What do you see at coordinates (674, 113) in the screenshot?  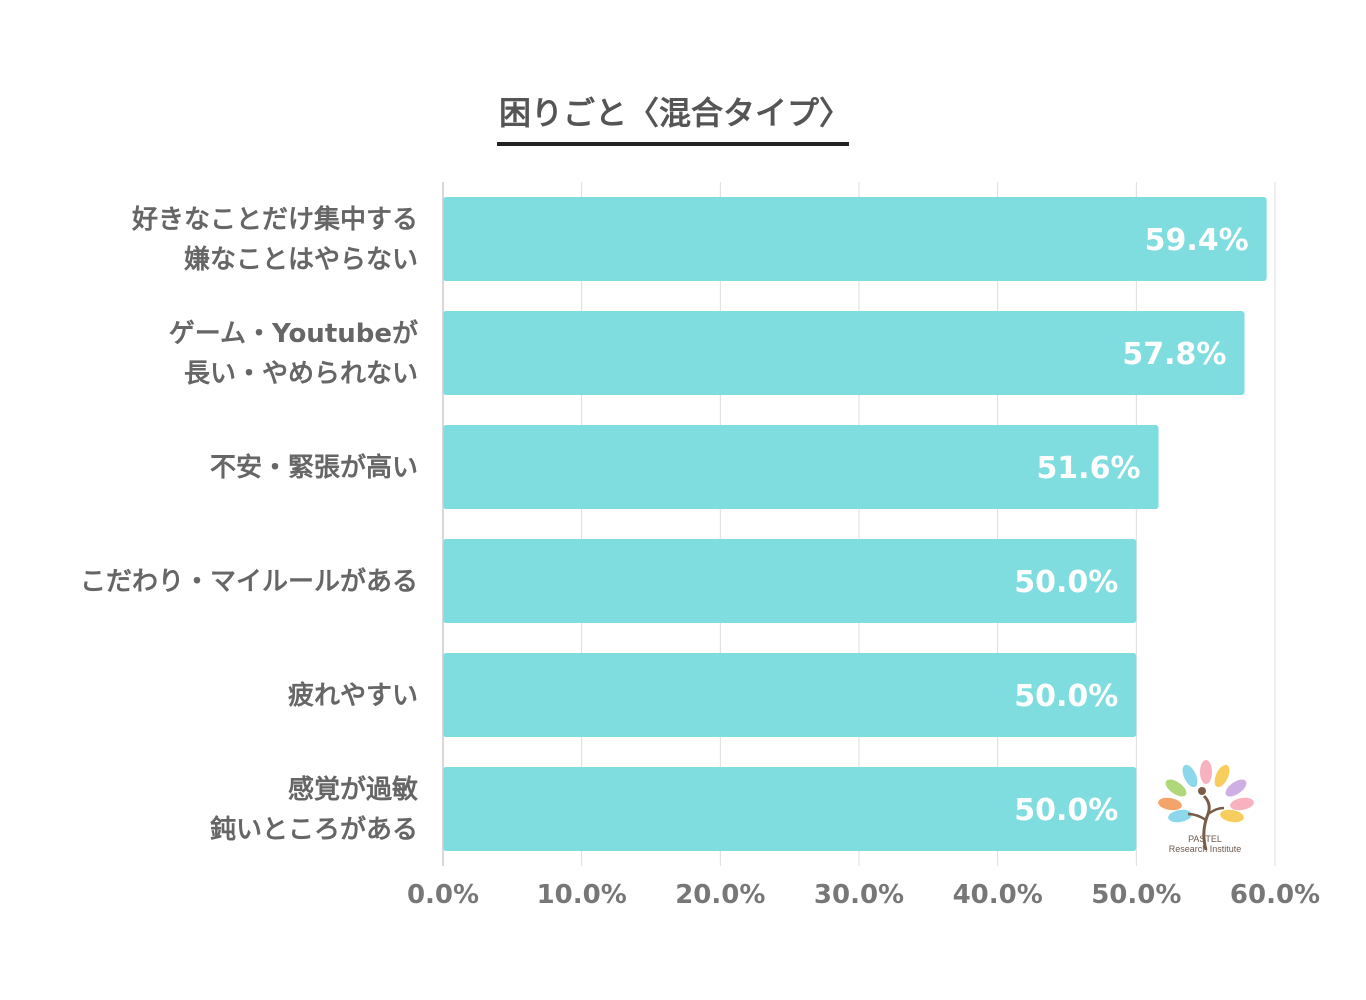 I see `chart-title: 困りごと〈混合タイプ〉` at bounding box center [674, 113].